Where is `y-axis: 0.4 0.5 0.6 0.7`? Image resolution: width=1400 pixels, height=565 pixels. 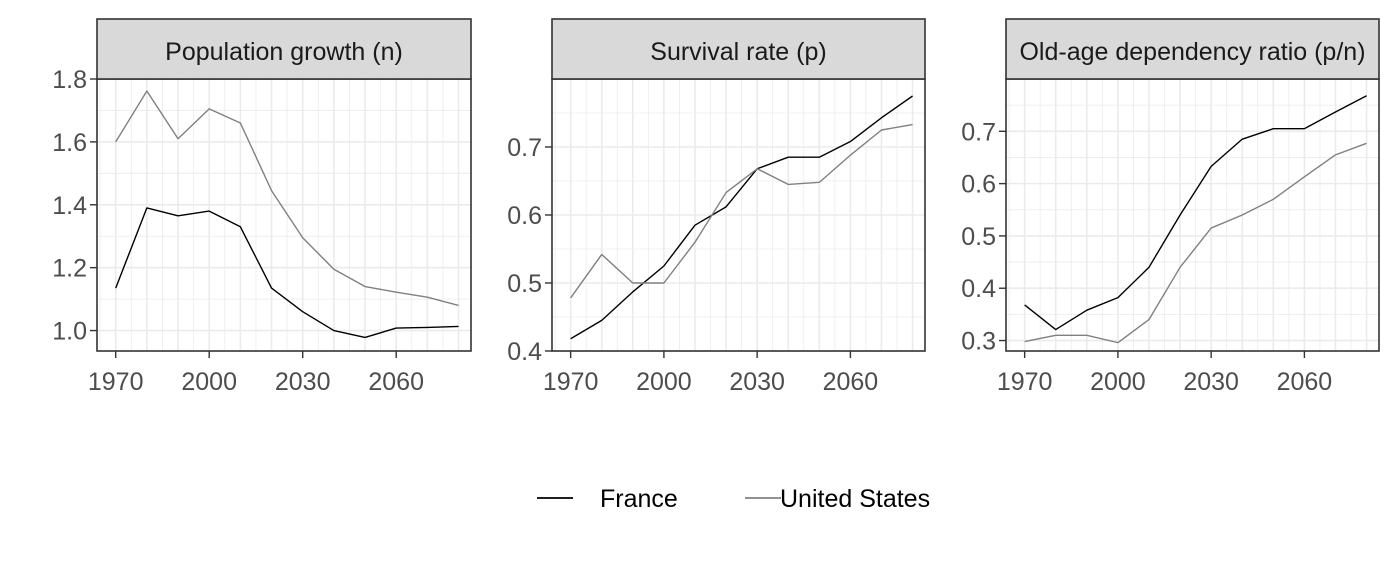
y-axis: 0.4 0.5 0.6 0.7 is located at coordinates (529, 250).